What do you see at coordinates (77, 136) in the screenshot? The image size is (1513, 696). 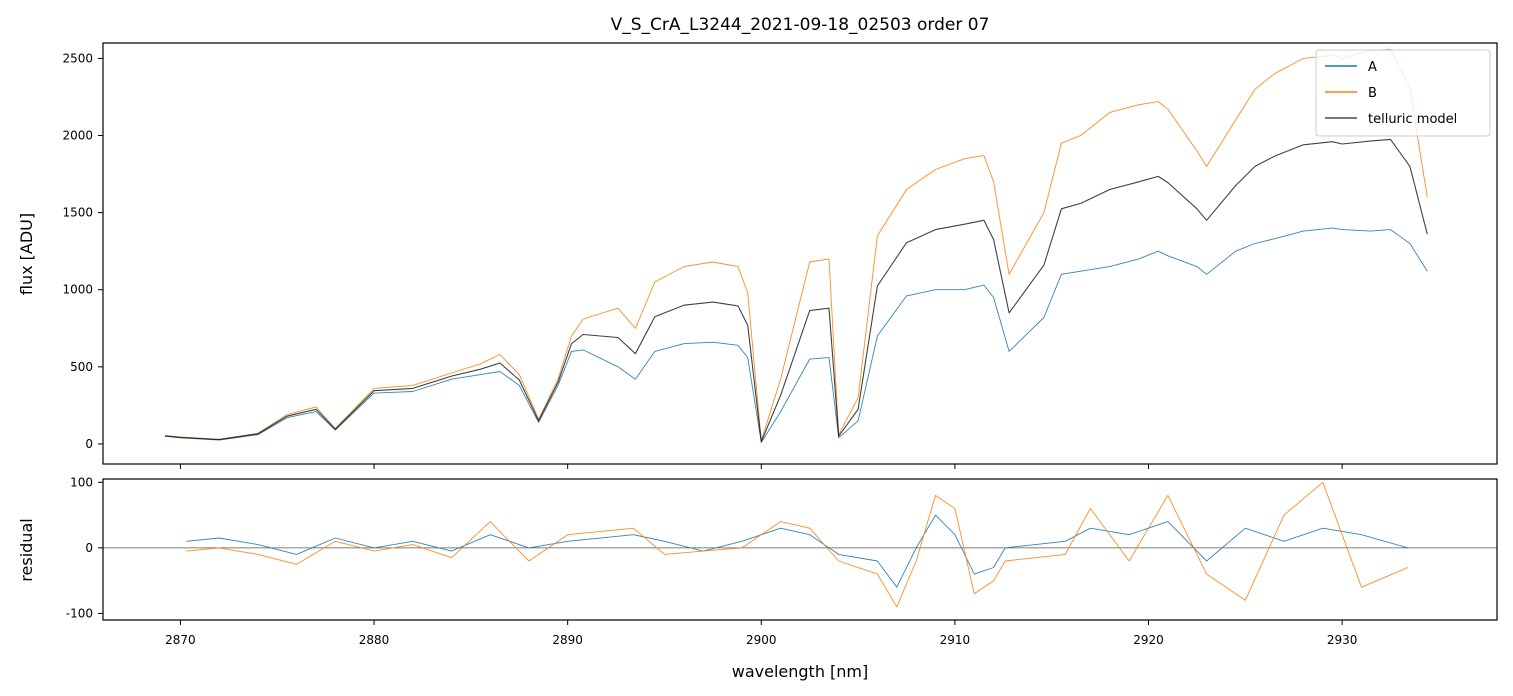 I see `flux-y-tick-label: 2000` at bounding box center [77, 136].